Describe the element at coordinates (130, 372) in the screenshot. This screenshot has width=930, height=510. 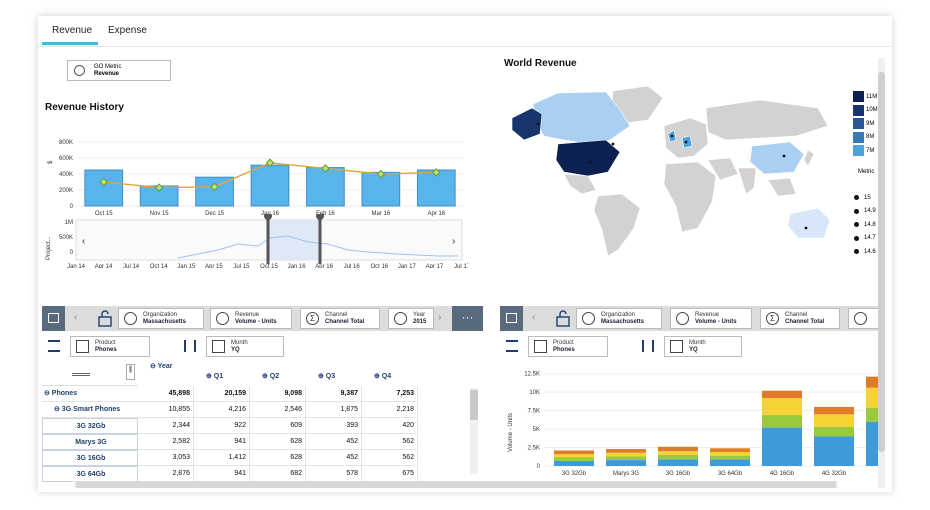
I see `pause-icon: ∥` at that location.